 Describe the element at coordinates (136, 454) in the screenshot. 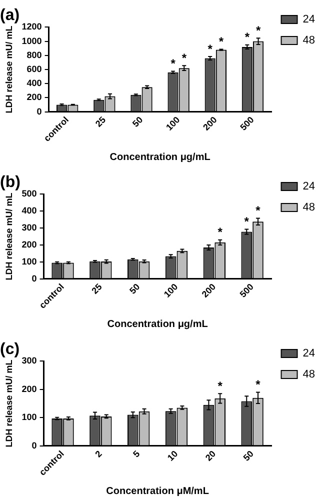

I see `x-tick-label: 5` at that location.